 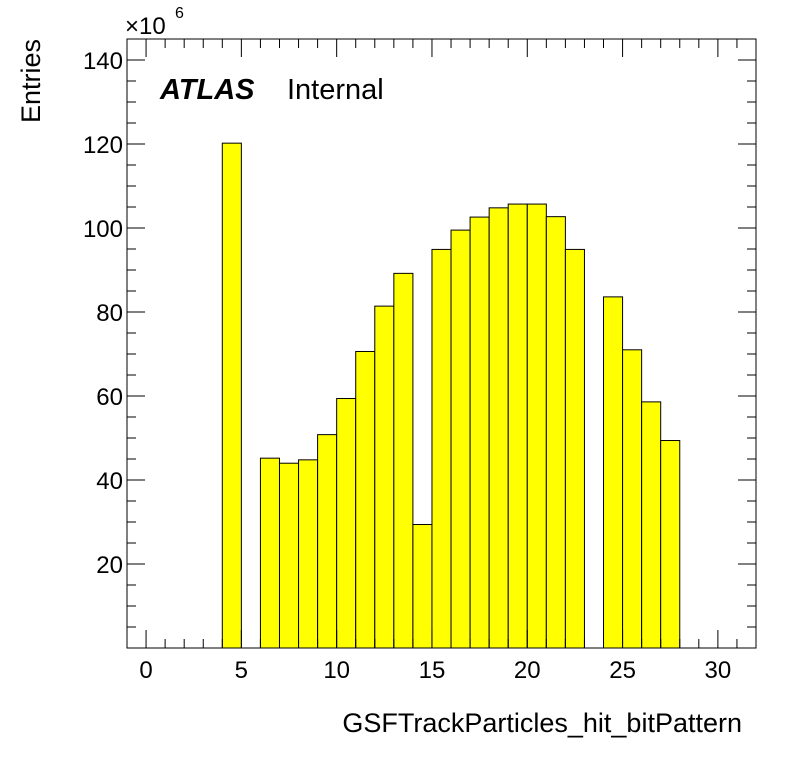 What do you see at coordinates (336, 670) in the screenshot?
I see `x-tick-label-10: 10` at bounding box center [336, 670].